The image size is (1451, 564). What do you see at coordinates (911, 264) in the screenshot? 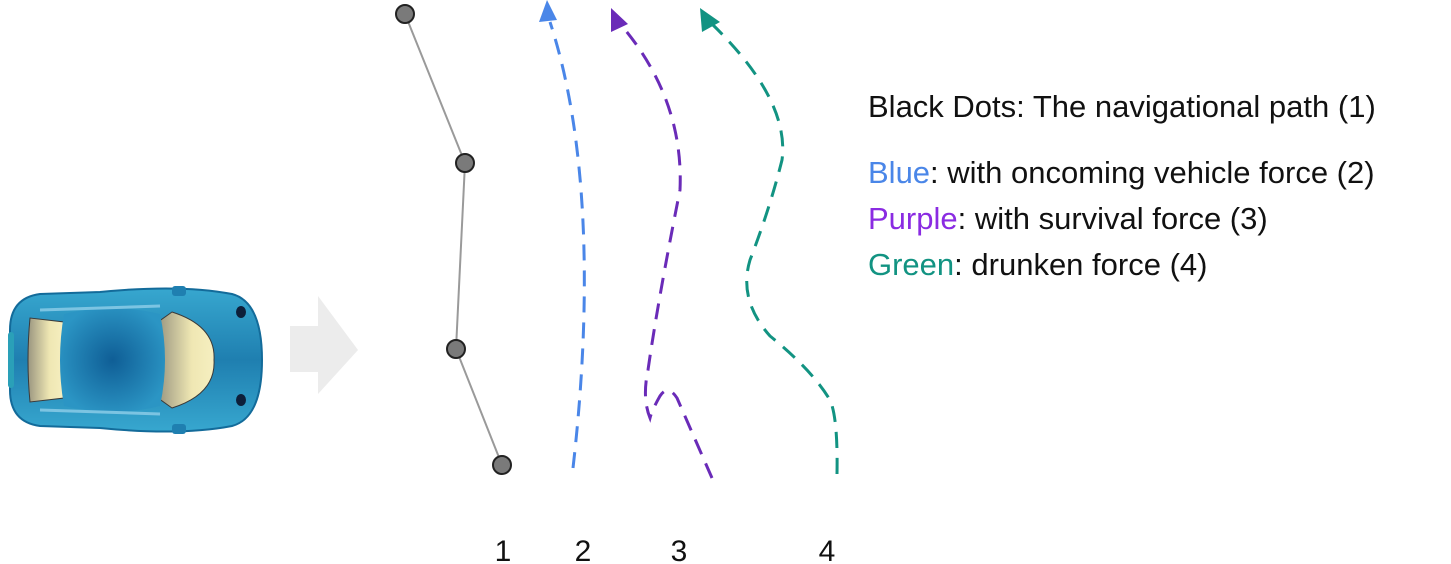
I see `legend-key-green: Green` at bounding box center [911, 264].